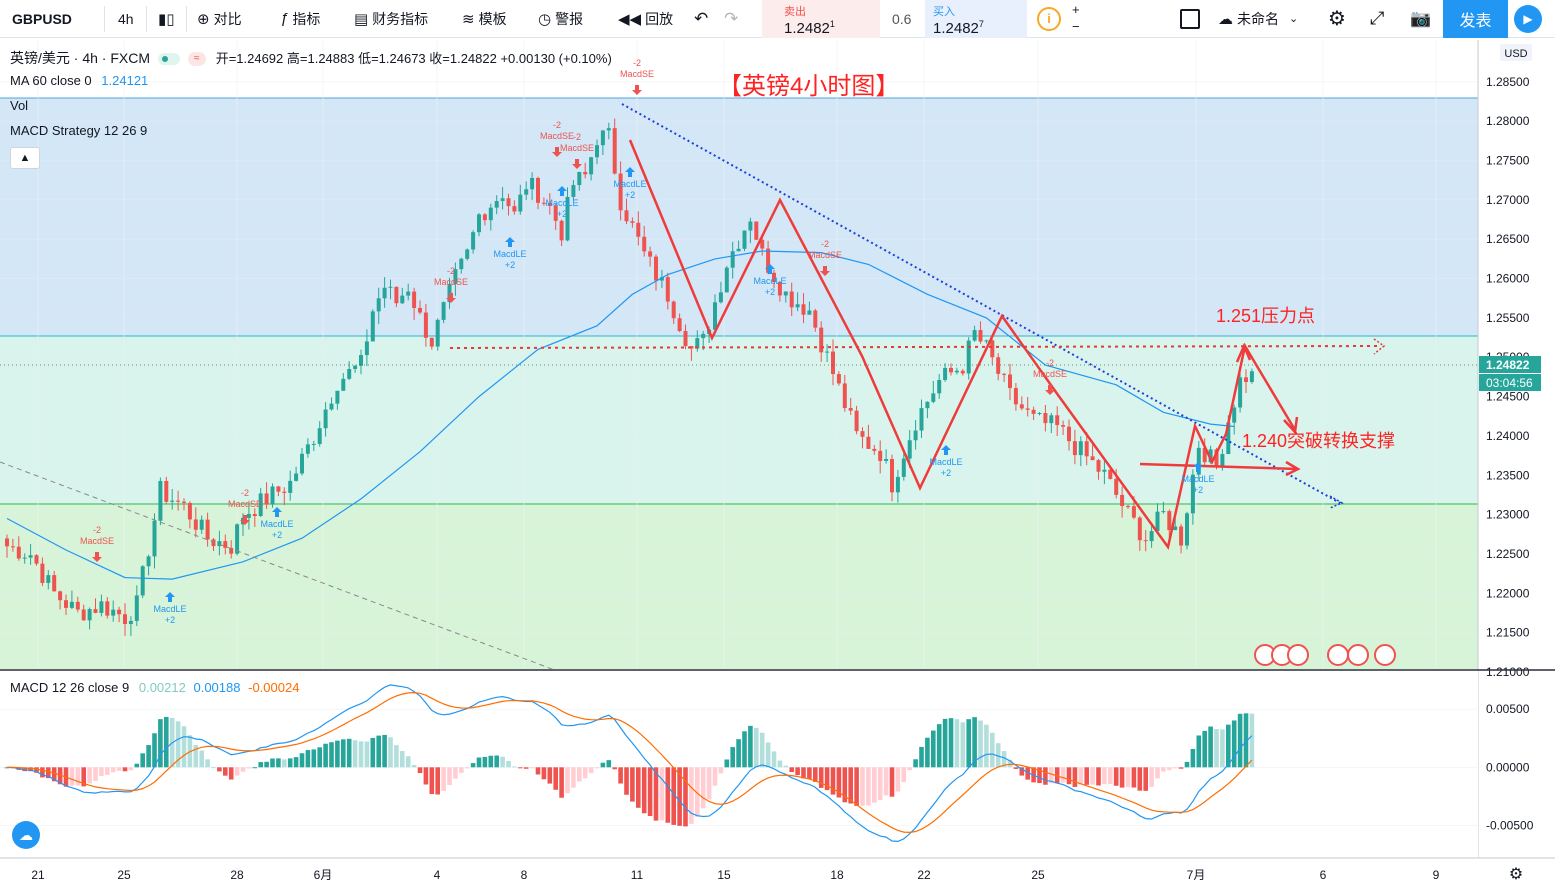 Image resolution: width=1555 pixels, height=886 pixels. What do you see at coordinates (1420, 18) in the screenshot?
I see `snapshot-button: 📷` at bounding box center [1420, 18].